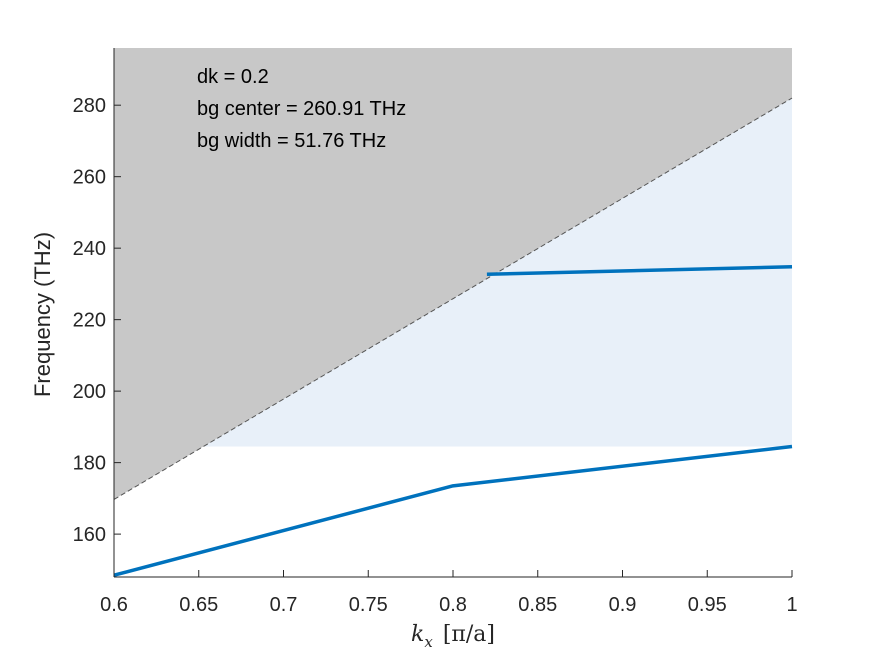  What do you see at coordinates (791, 605) in the screenshot?
I see `x-tick-label: 1` at bounding box center [791, 605].